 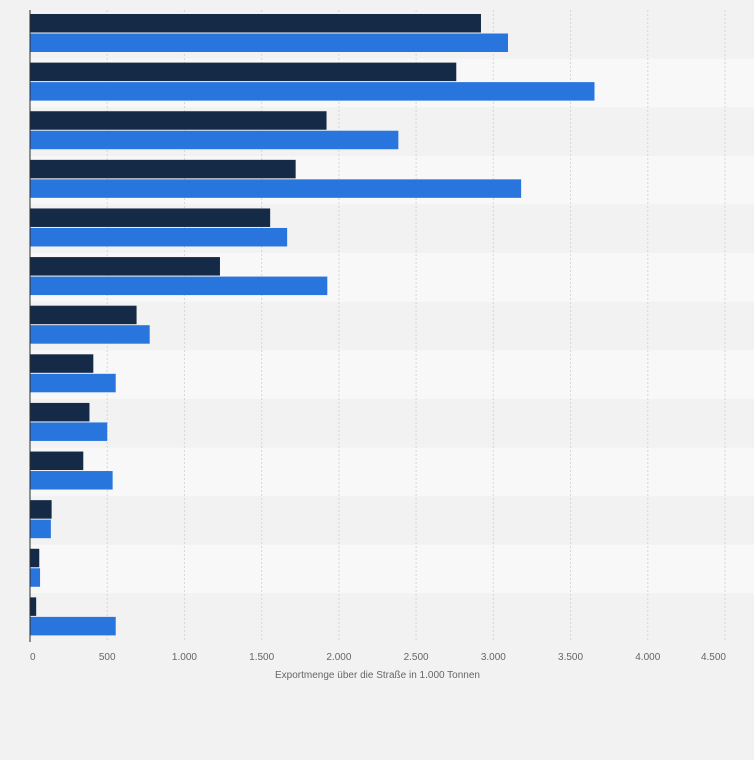 I want to click on x-tick-label: 2.000, so click(x=338, y=657).